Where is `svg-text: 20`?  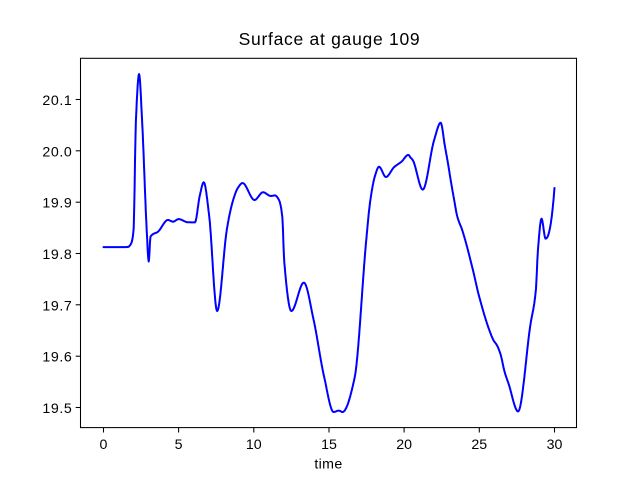
svg-text: 20 is located at coordinates (404, 445).